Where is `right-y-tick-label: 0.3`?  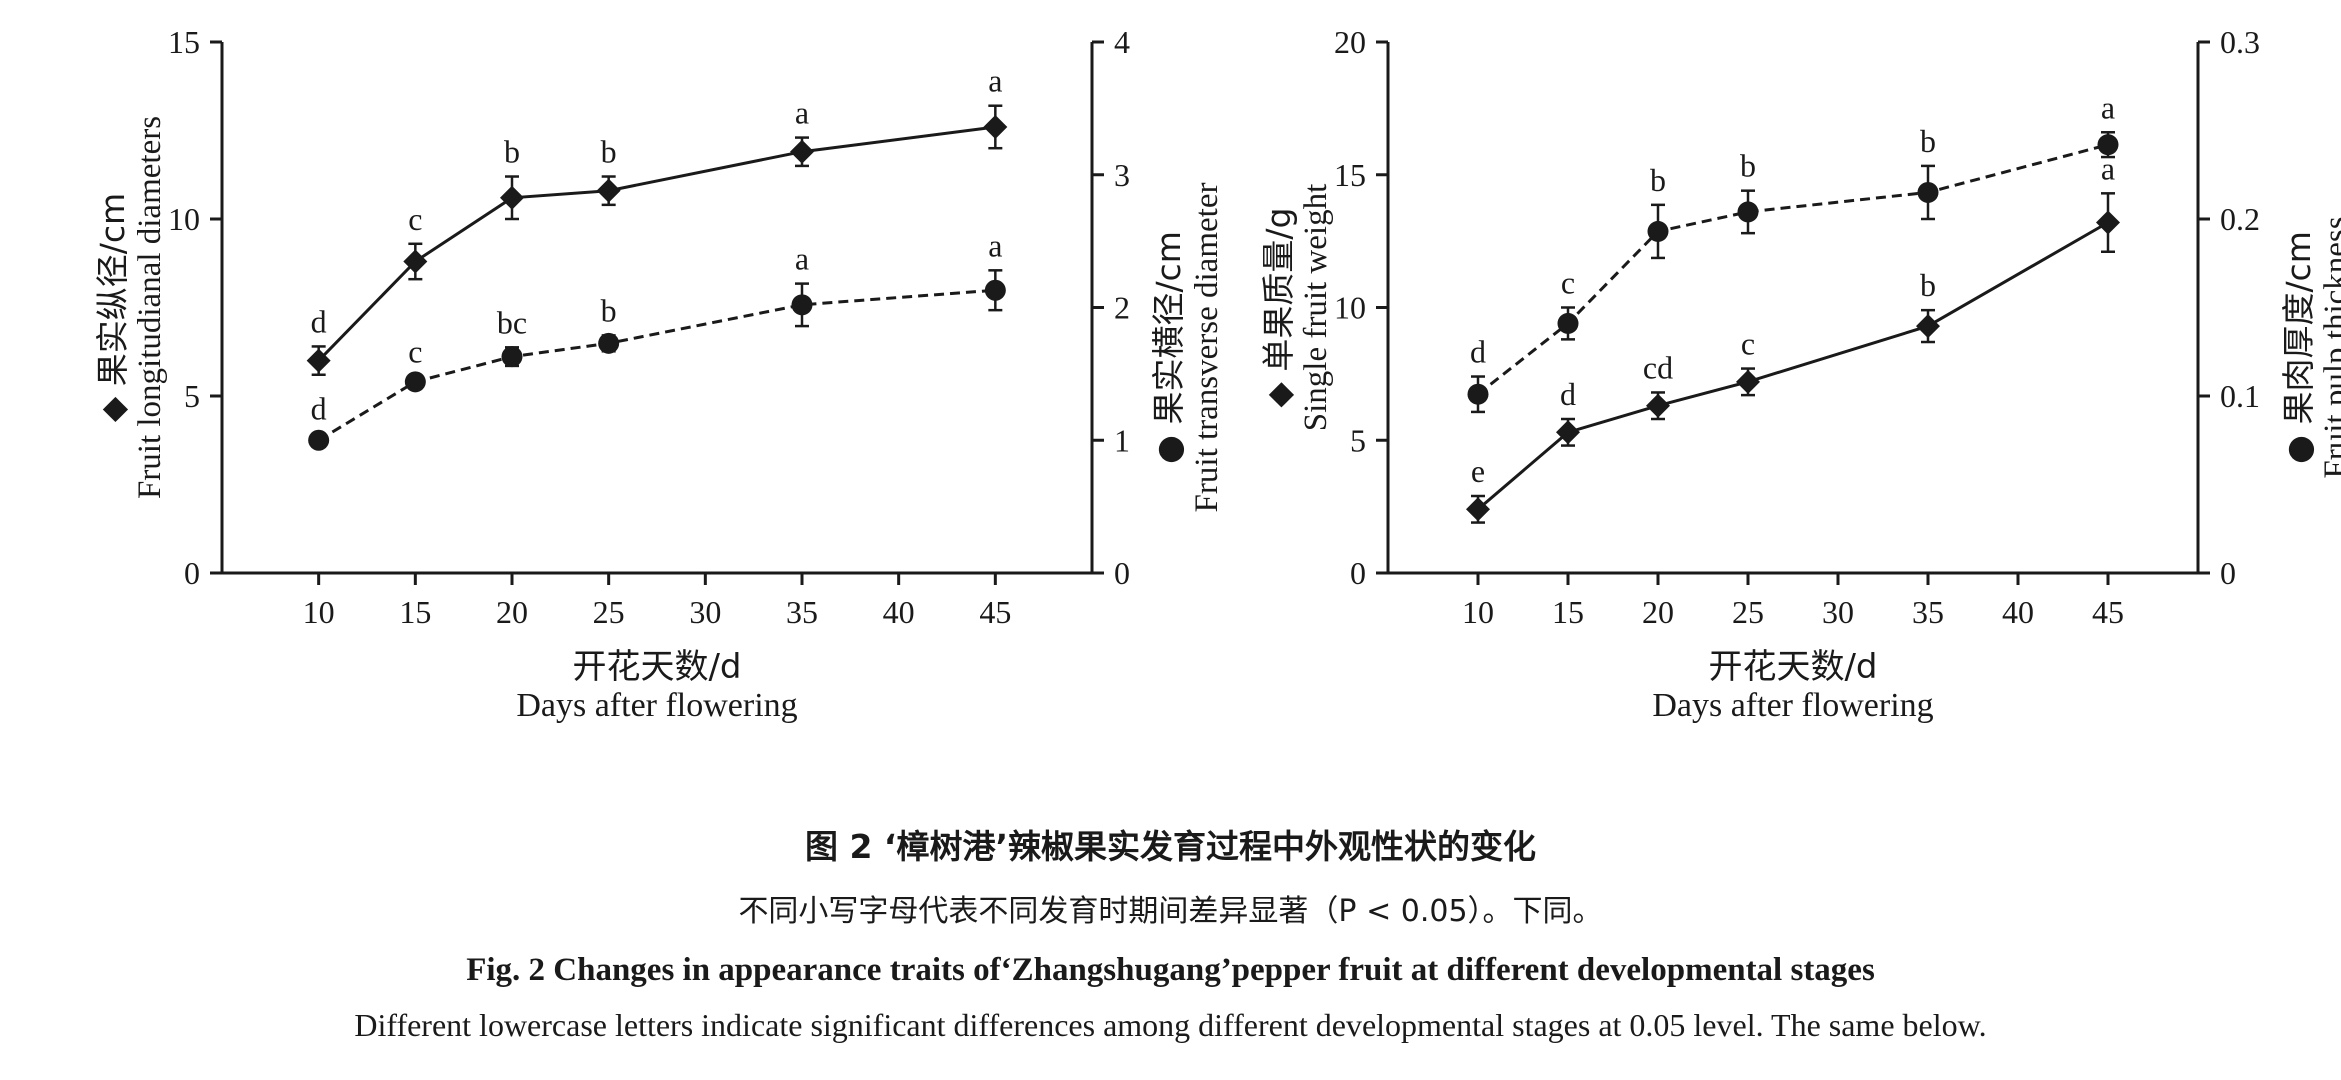 right-y-tick-label: 0.3 is located at coordinates (2240, 42).